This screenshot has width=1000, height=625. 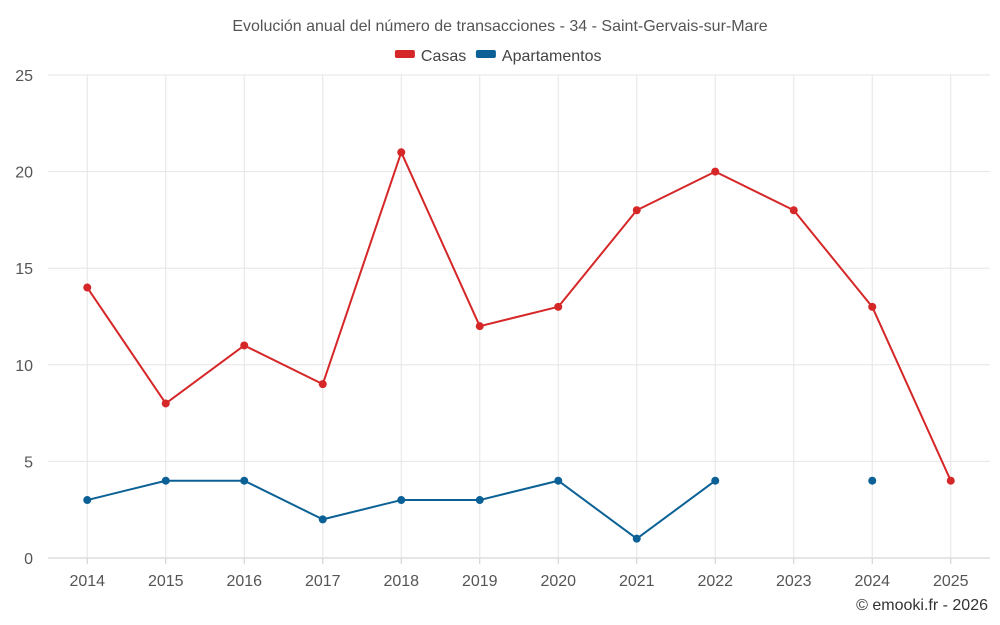 What do you see at coordinates (401, 581) in the screenshot?
I see `x-tick-label: 2018` at bounding box center [401, 581].